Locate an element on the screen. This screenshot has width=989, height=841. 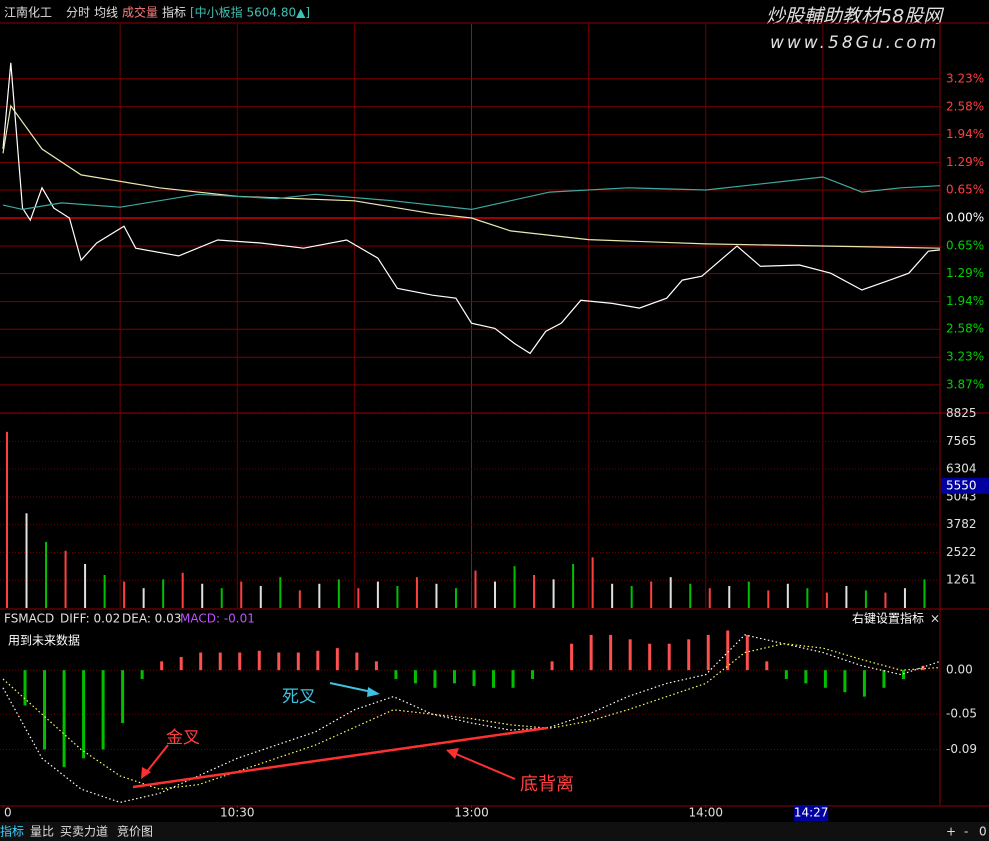
x-tick-label: 14:00 is located at coordinates (705, 813).